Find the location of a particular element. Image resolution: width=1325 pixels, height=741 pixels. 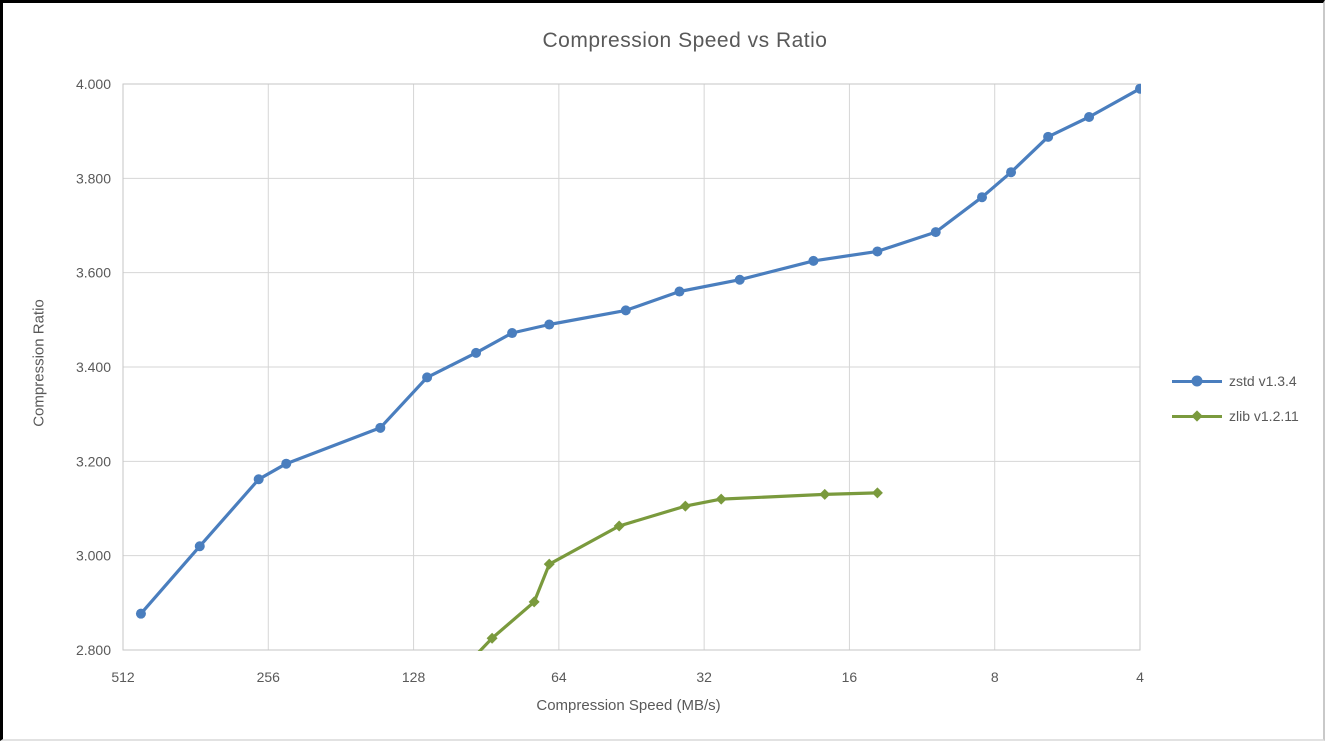

svg-text: 4.000 is located at coordinates (93, 84).